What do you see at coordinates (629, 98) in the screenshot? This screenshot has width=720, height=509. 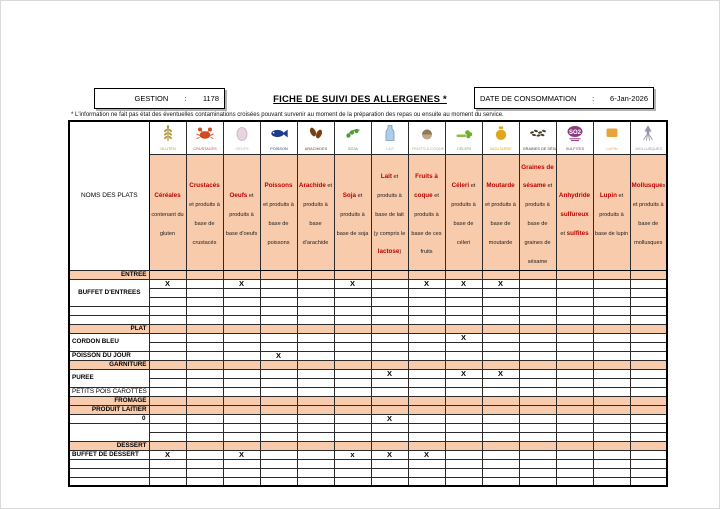 I see `date-value: 6-Jan-2026` at bounding box center [629, 98].